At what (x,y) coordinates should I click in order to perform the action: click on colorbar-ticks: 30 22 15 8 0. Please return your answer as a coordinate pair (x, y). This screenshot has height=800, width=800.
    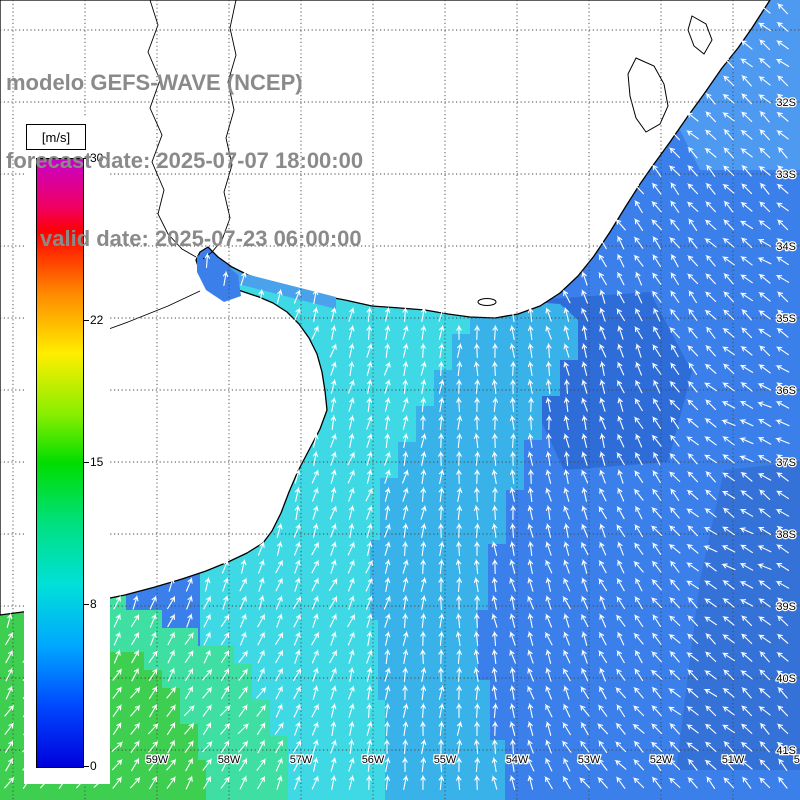
    Looking at the image, I should click on (73, 462).